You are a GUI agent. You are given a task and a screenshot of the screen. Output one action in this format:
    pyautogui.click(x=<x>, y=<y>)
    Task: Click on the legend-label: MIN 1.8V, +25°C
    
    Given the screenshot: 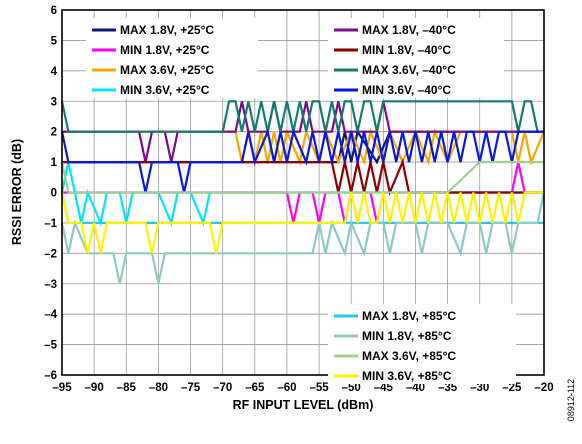 What is the action you would take?
    pyautogui.click(x=165, y=50)
    